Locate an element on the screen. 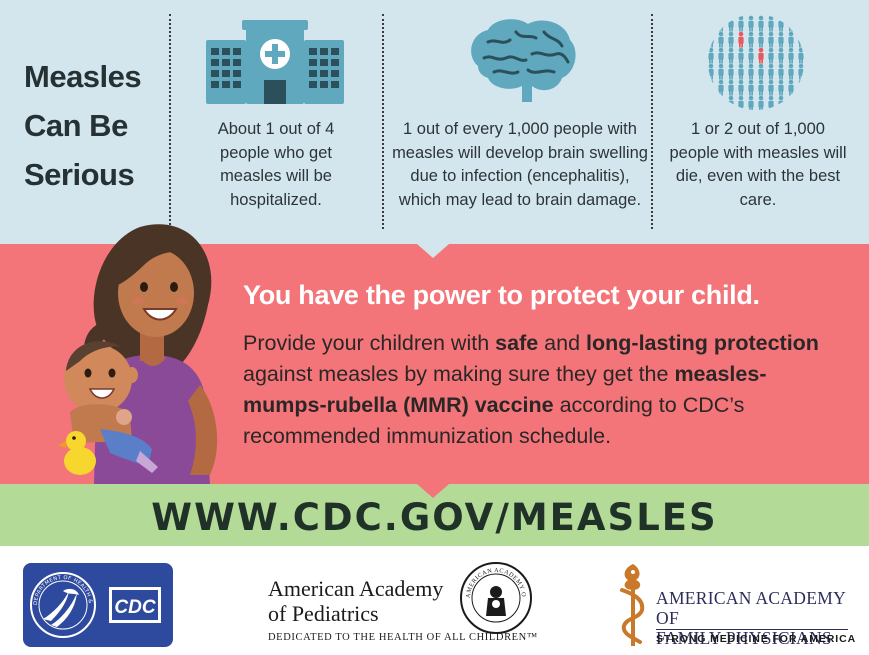  para-emphasis: long-lasting protection is located at coordinates (702, 343).